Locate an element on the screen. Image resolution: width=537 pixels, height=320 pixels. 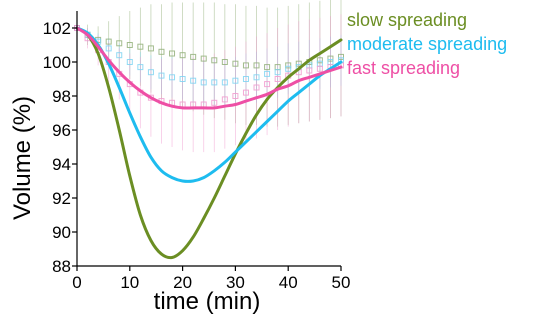
y-tick-label: 92 is located at coordinates (61, 198).